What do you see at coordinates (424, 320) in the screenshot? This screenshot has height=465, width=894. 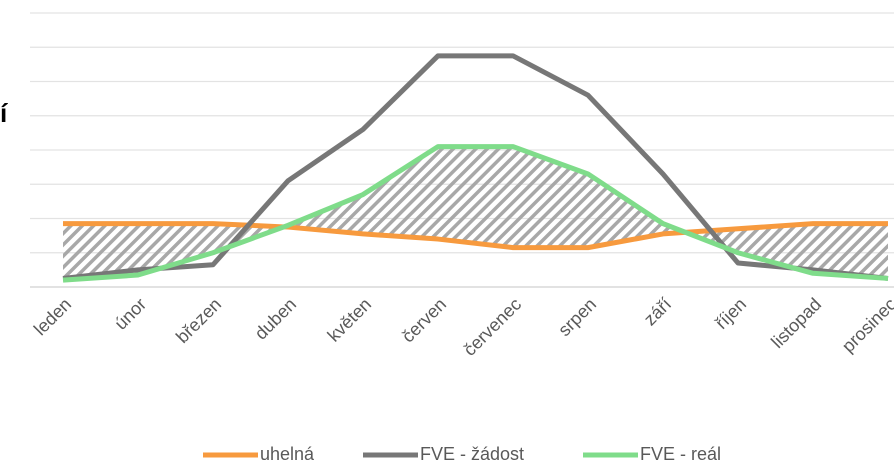 I see `x-tick-label: červen` at bounding box center [424, 320].